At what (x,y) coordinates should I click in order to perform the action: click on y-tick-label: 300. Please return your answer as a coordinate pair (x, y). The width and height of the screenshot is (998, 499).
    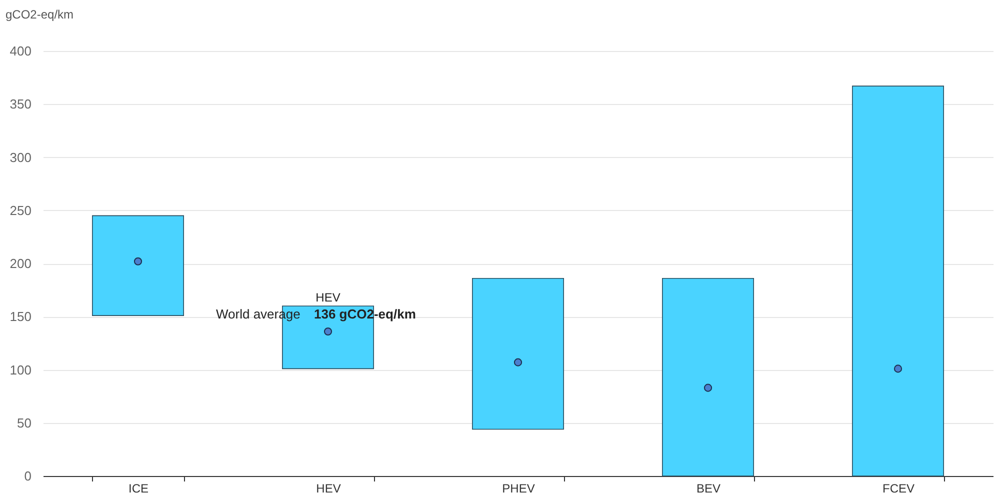
    Looking at the image, I should click on (21, 157).